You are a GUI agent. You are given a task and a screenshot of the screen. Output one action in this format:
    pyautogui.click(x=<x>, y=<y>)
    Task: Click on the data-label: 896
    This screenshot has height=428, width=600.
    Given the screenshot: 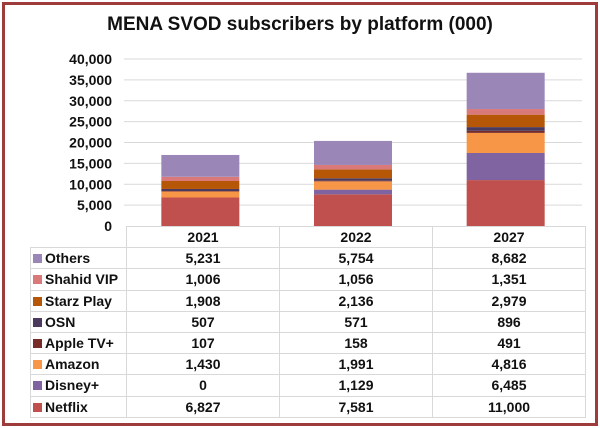 What is the action you would take?
    pyautogui.click(x=509, y=321)
    